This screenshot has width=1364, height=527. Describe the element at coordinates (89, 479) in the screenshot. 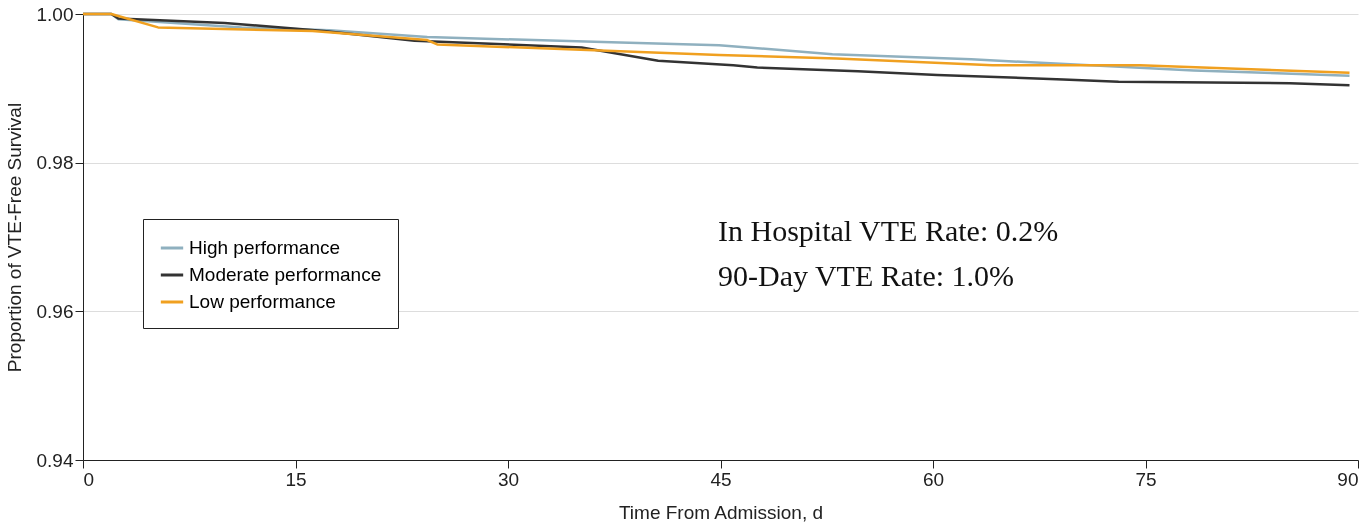

I see `x-tick-label: 0` at that location.